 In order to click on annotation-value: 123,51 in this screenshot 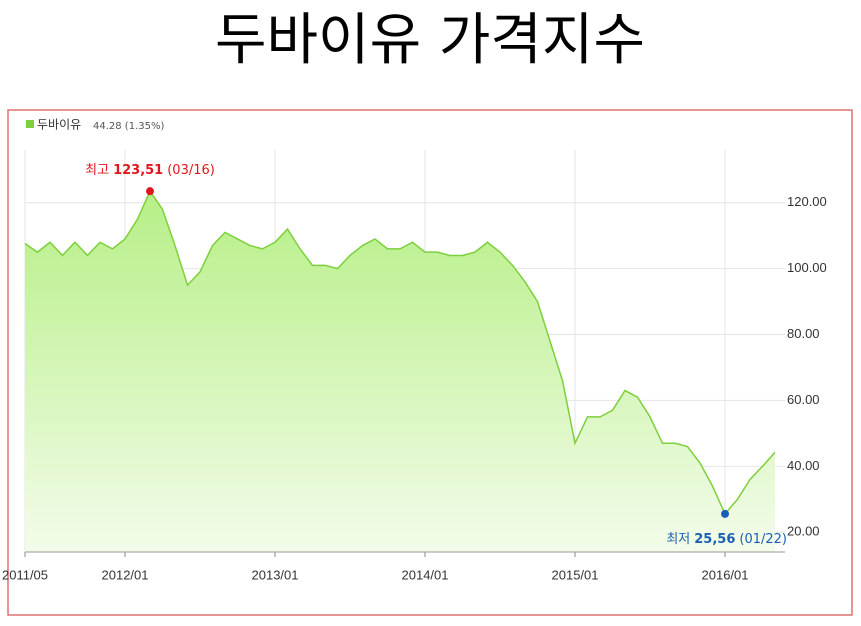, I will do `click(138, 170)`.